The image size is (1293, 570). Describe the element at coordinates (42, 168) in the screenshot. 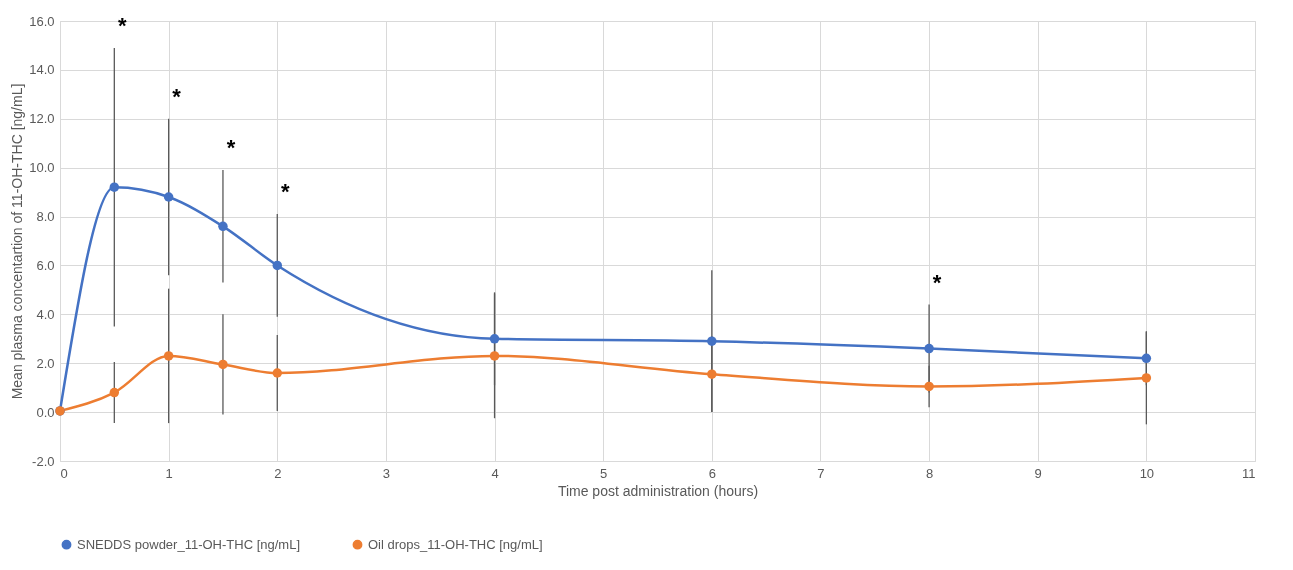

I see `y-tick-label: 10.0` at that location.